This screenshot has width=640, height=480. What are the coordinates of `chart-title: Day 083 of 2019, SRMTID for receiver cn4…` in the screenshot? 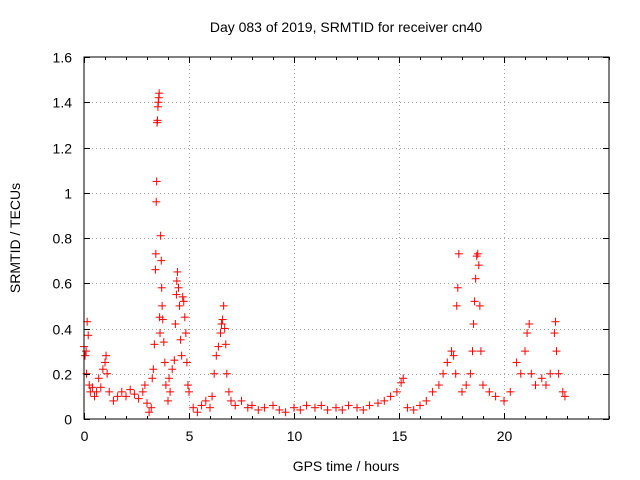 It's located at (346, 27).